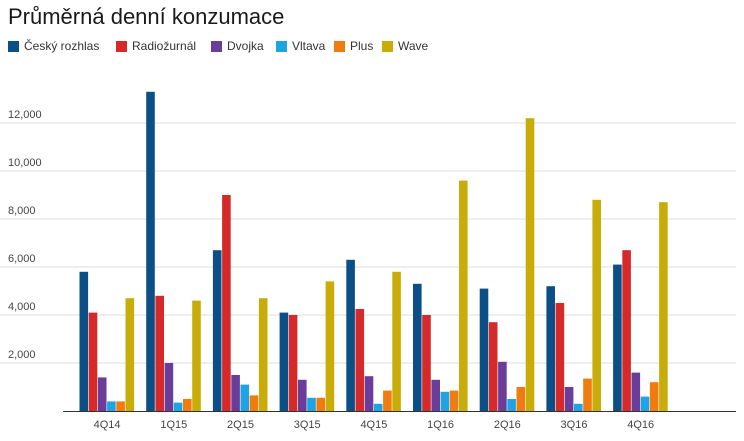 The width and height of the screenshot is (744, 441). What do you see at coordinates (146, 16) in the screenshot?
I see `chart-title: Průměrná denní konzumace` at bounding box center [146, 16].